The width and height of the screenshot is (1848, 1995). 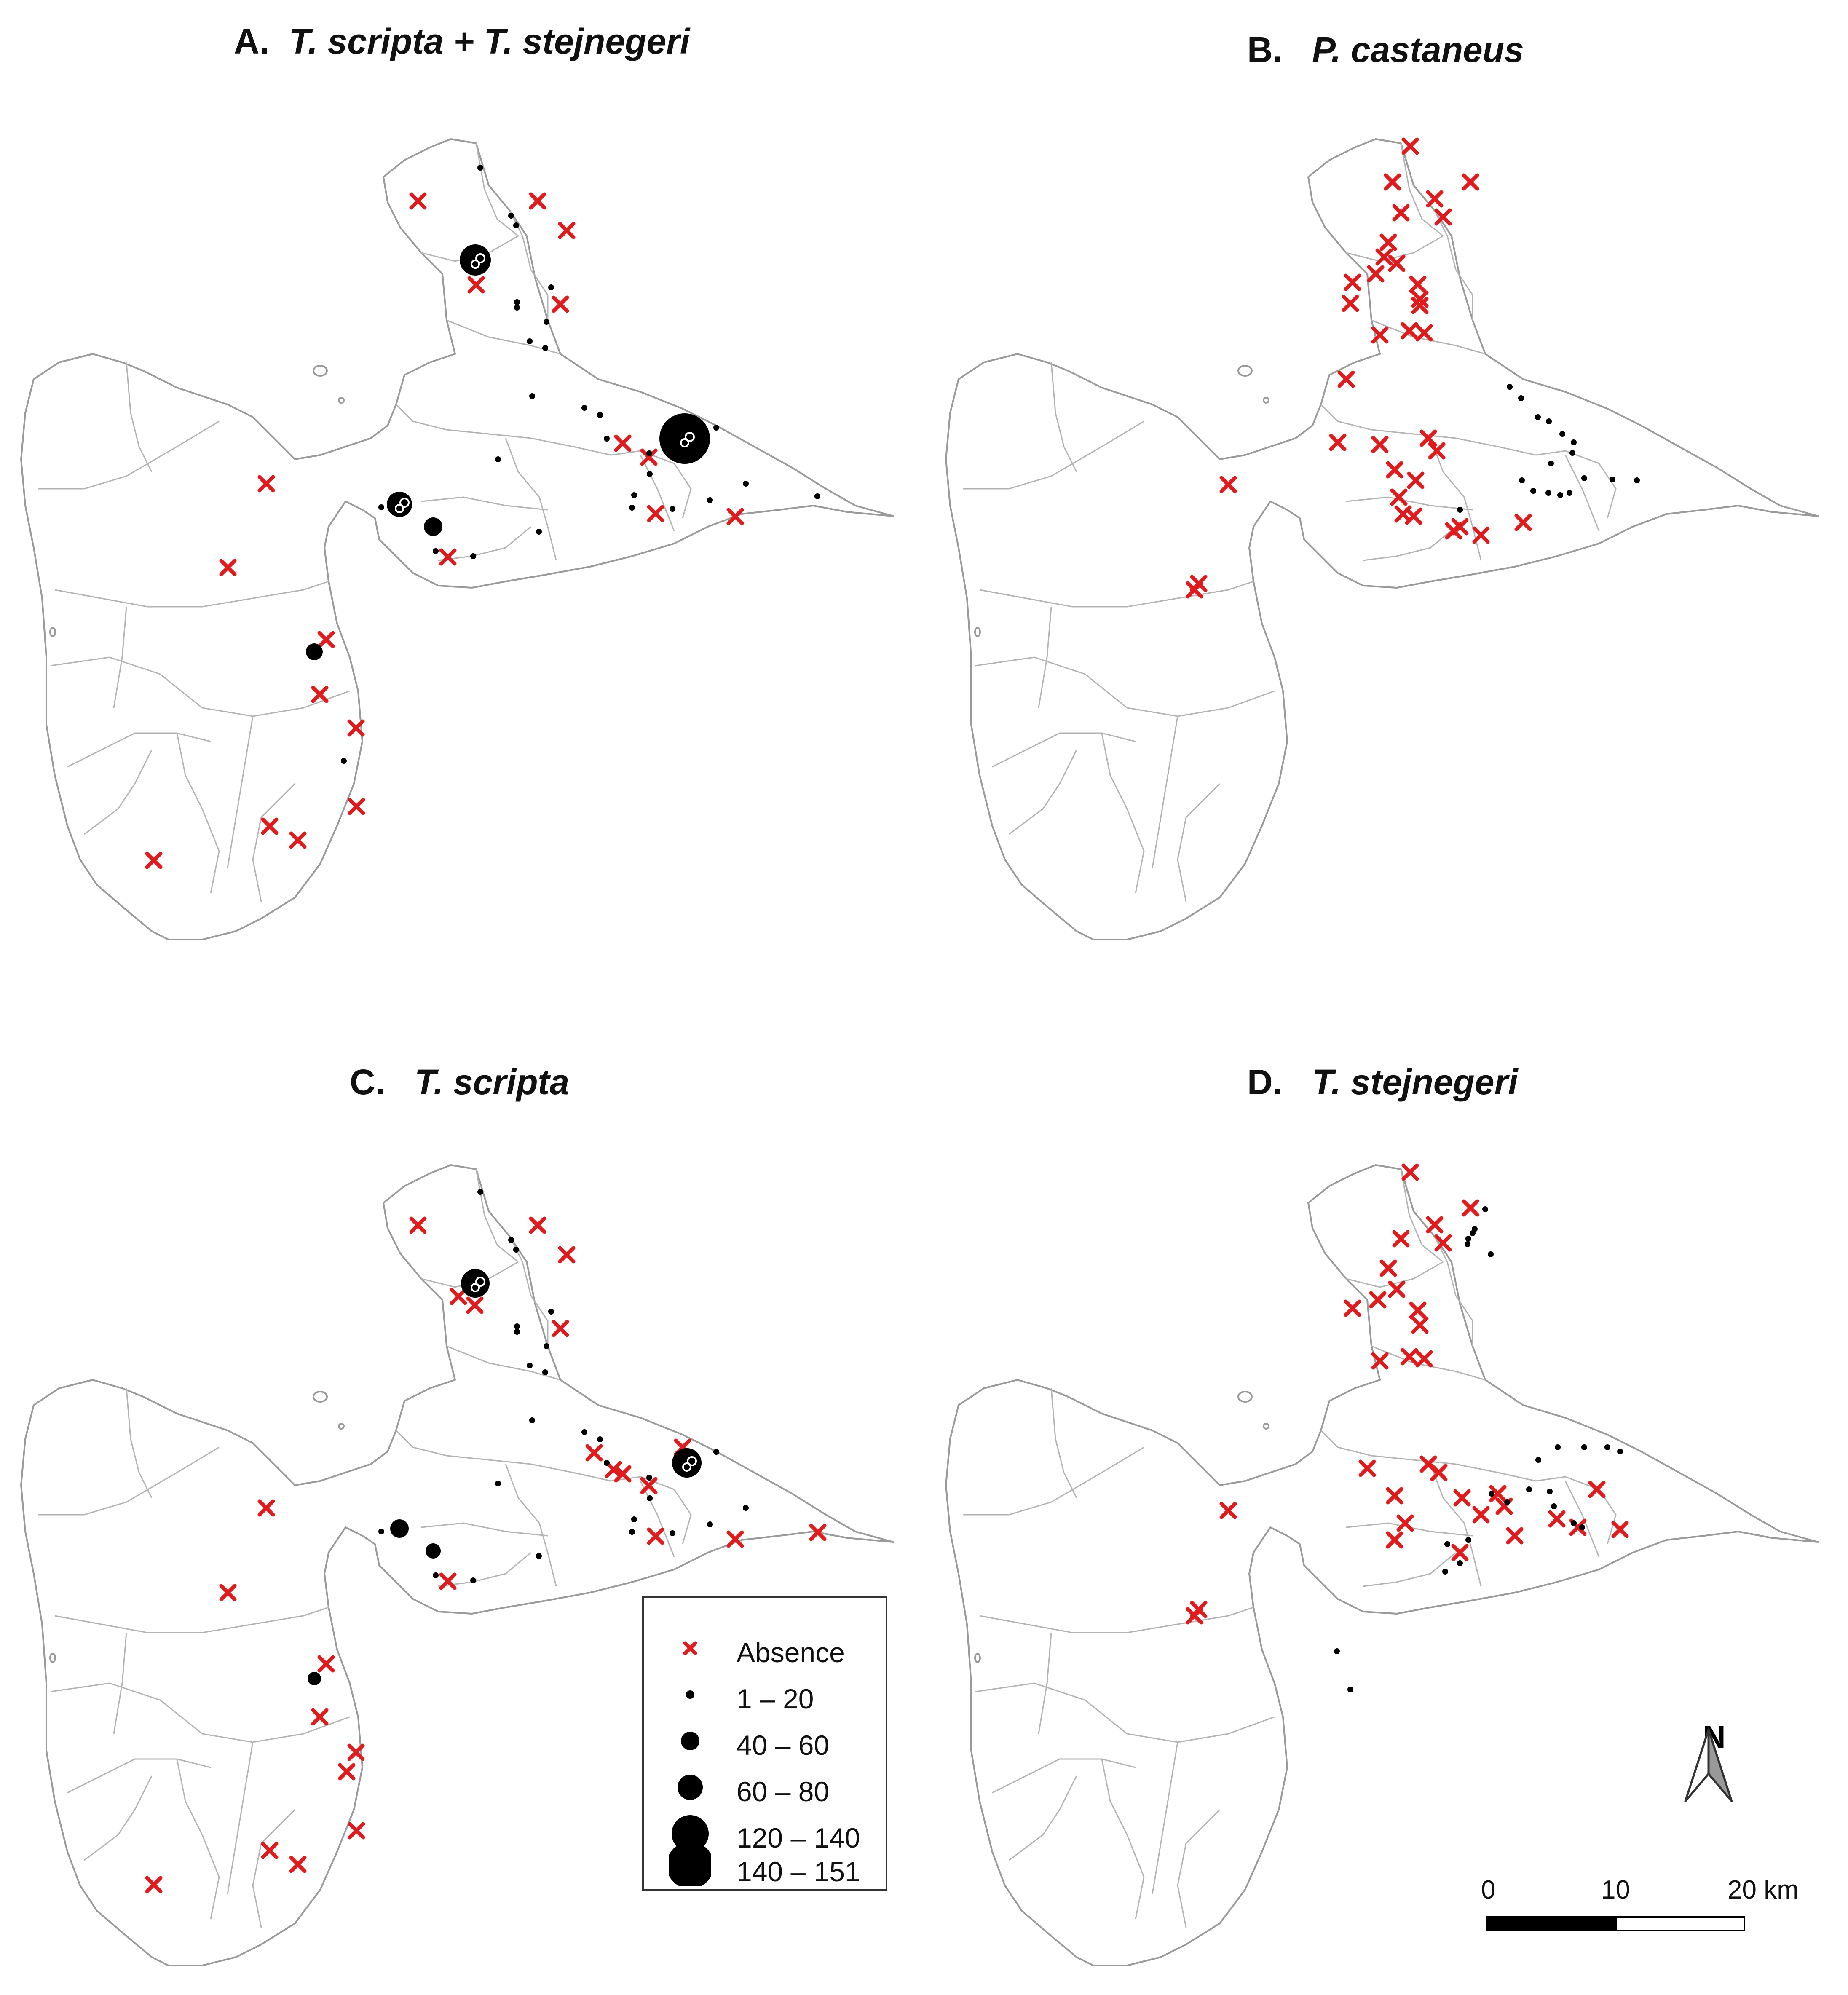 I want to click on panel-c-prefix: C., so click(x=367, y=1082).